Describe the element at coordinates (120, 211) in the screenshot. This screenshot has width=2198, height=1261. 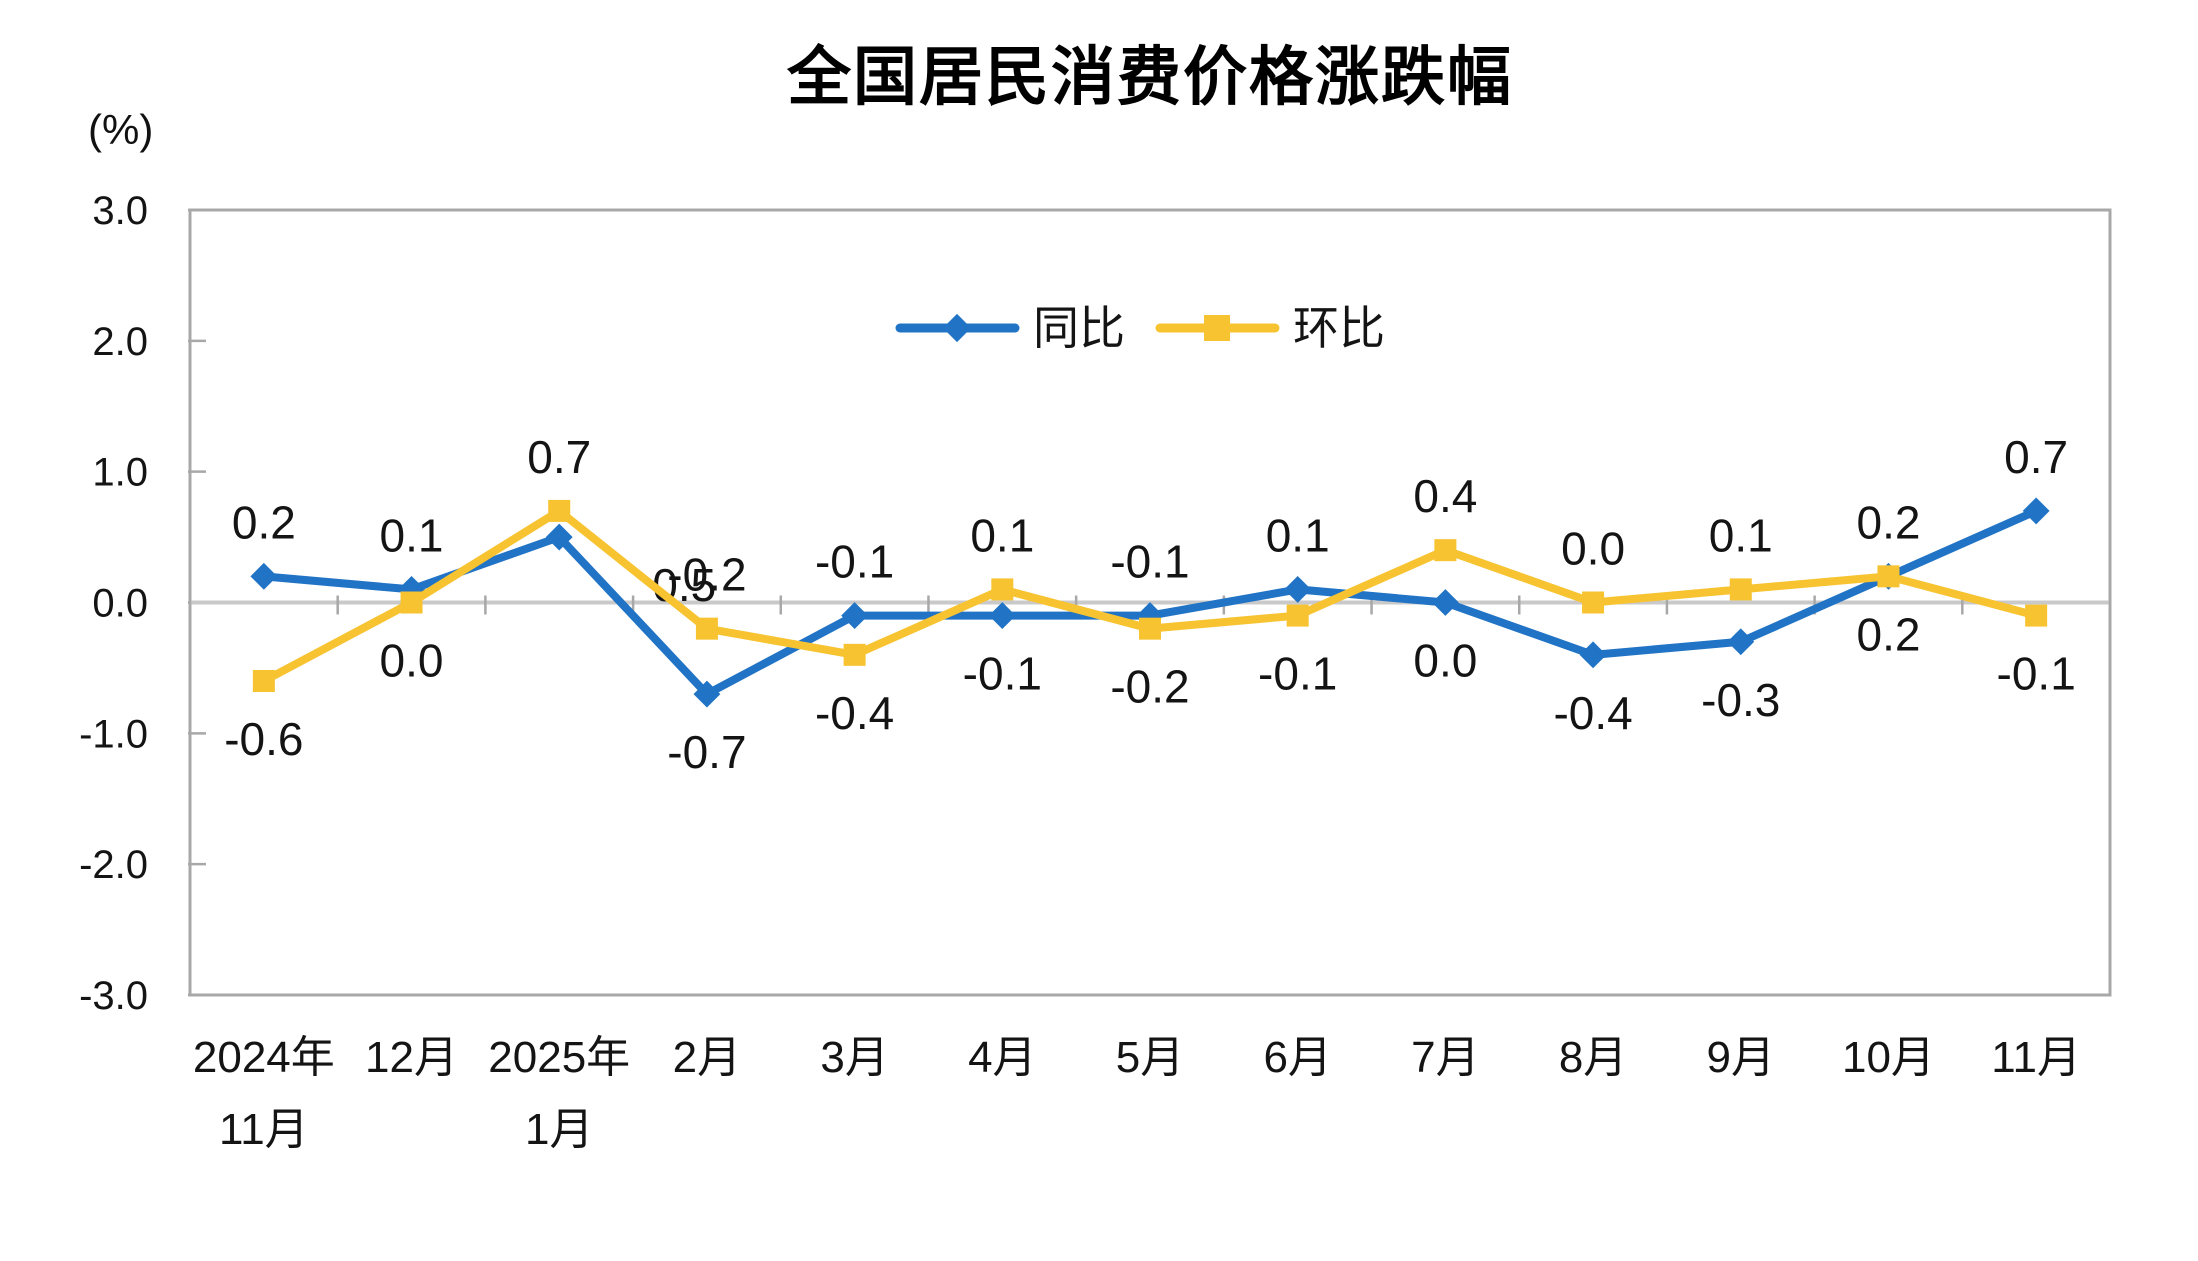
I see `y-axis-tick-label: 3.0` at that location.